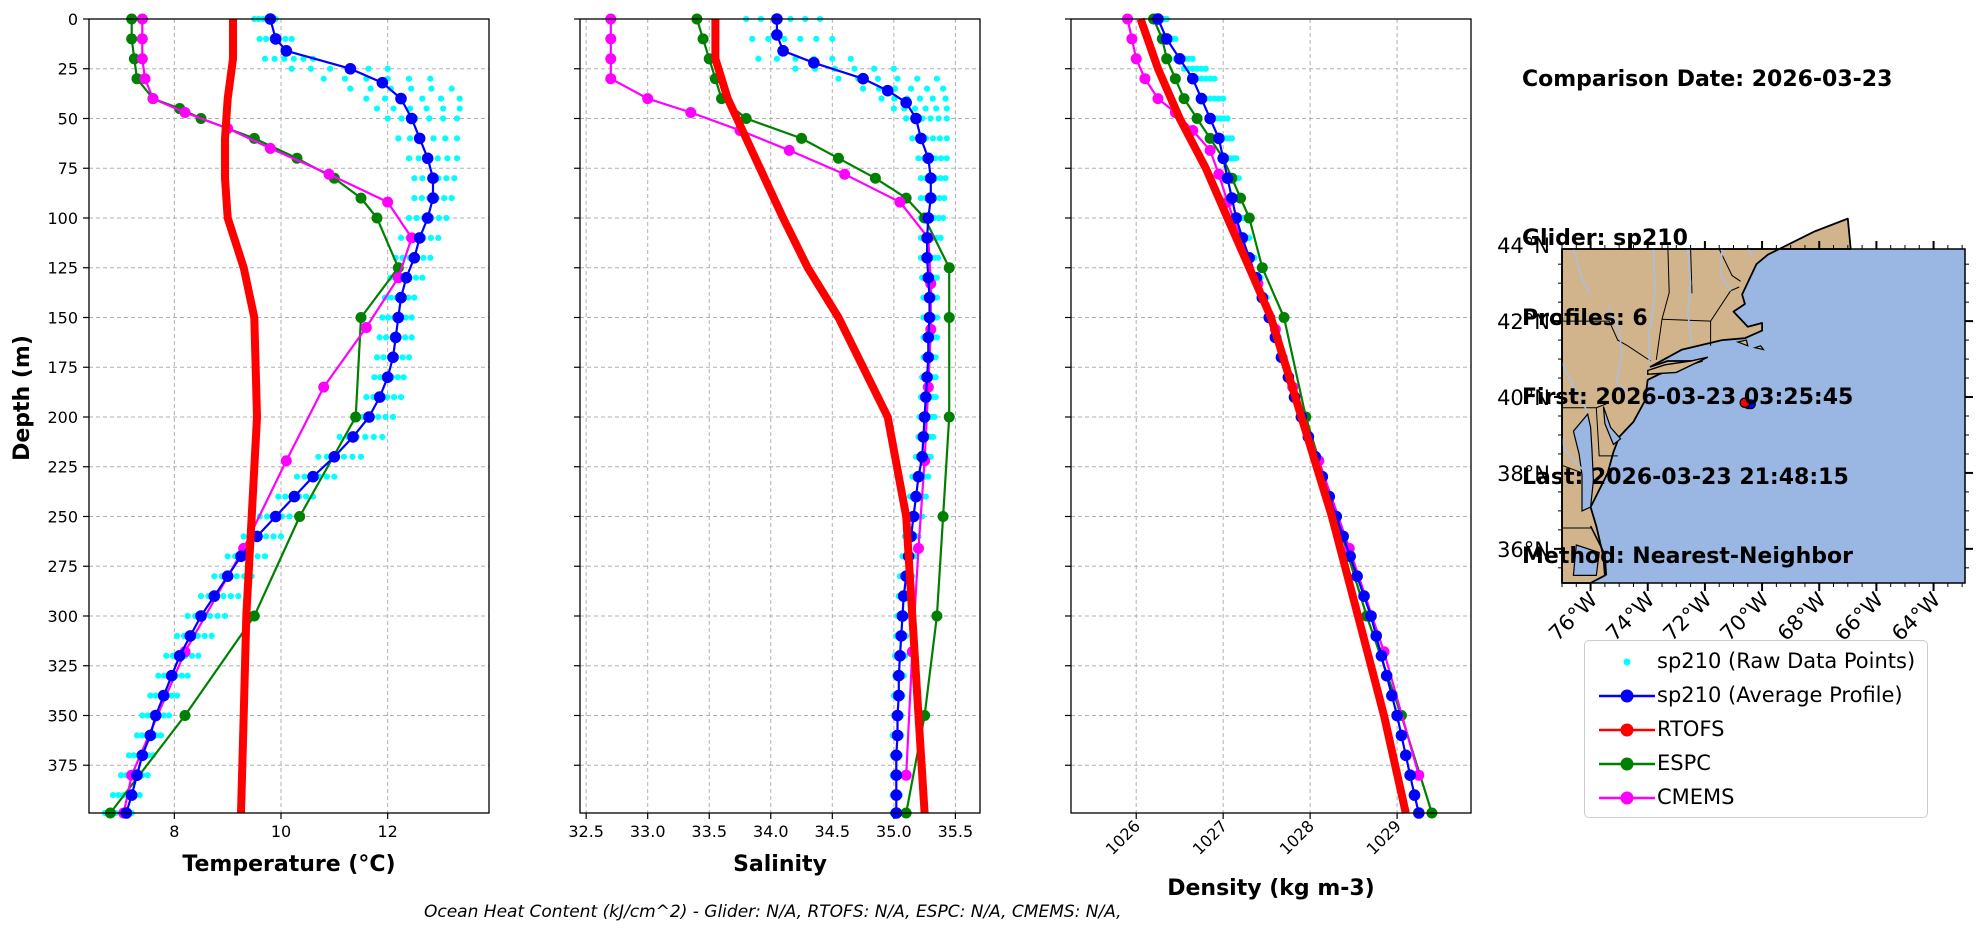 This screenshot has width=1978, height=934. What do you see at coordinates (1786, 661) in the screenshot?
I see `legend-label: sp210 (Raw Data Points)` at bounding box center [1786, 661].